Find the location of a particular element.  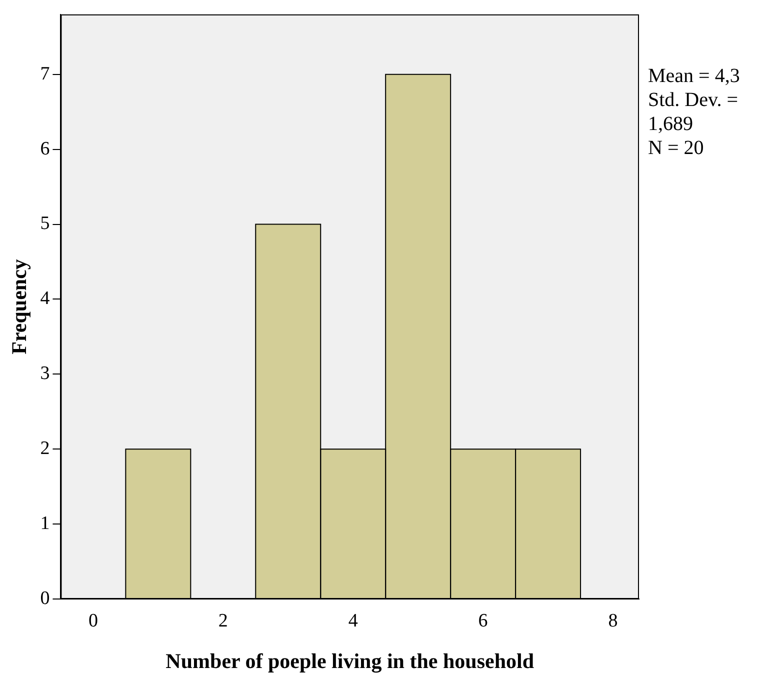

y-tick-label: 6 is located at coordinates (45, 149).